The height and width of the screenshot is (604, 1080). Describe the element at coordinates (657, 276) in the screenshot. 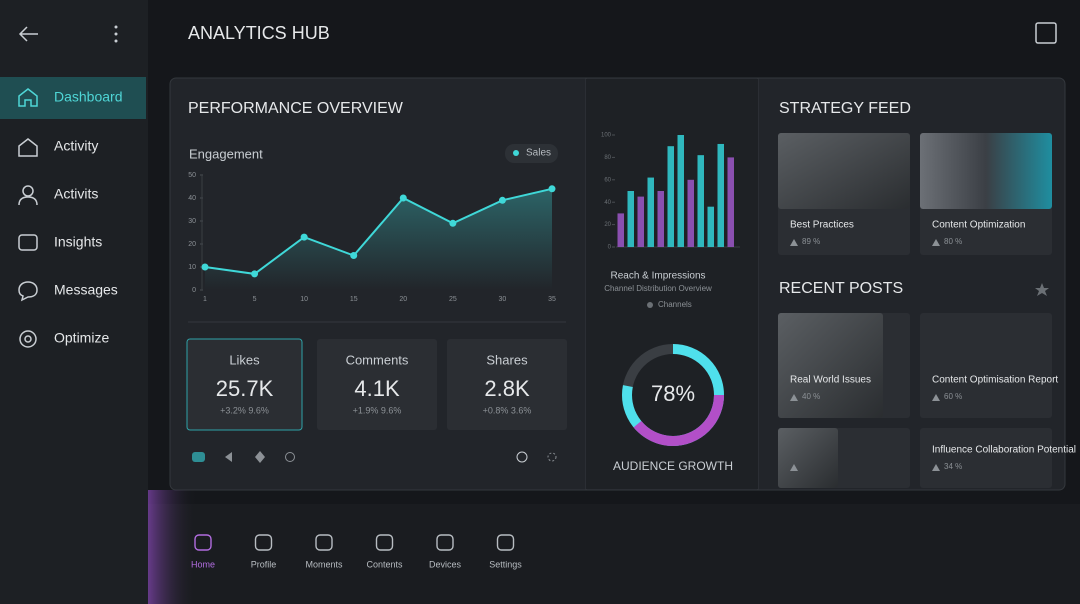

I see `chart-title: Reach & Impressions` at that location.